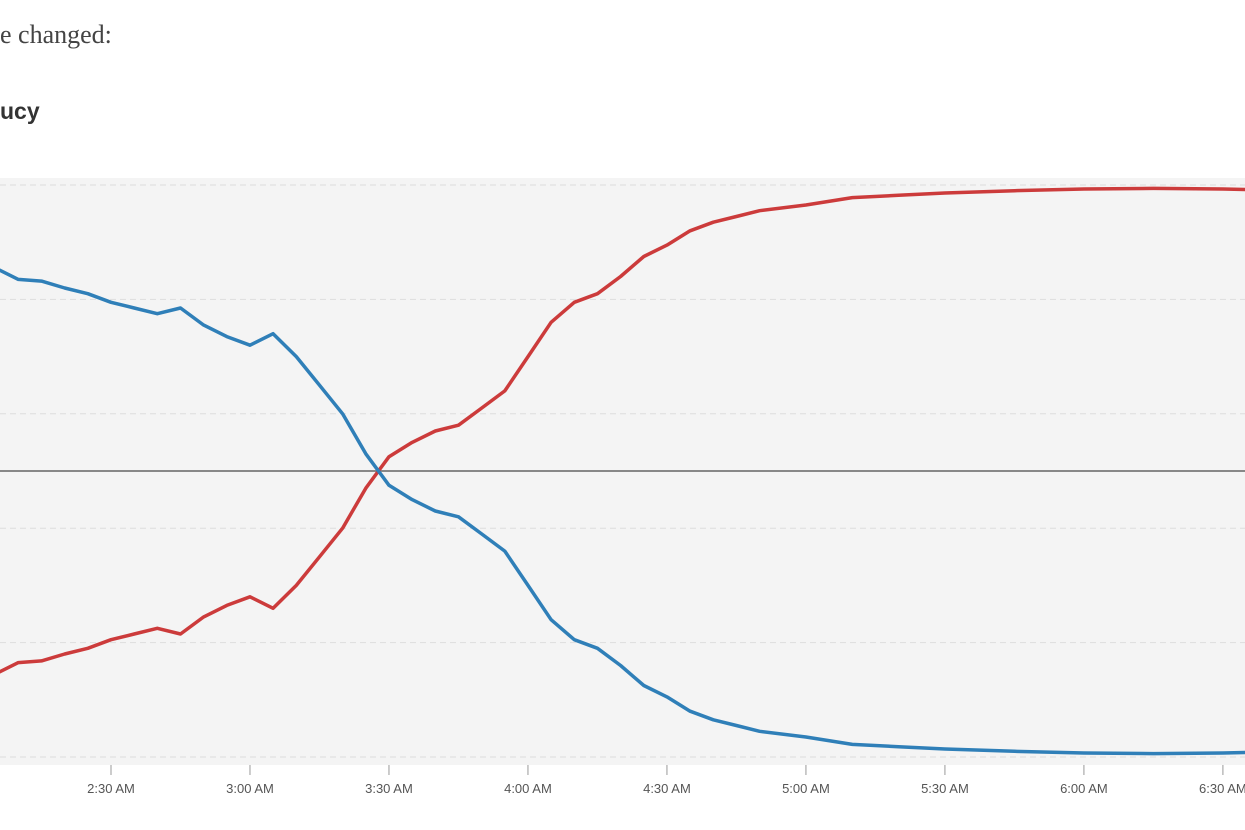 The height and width of the screenshot is (830, 1245). I want to click on x-tick-label-8: 6:00 AM, so click(1084, 788).